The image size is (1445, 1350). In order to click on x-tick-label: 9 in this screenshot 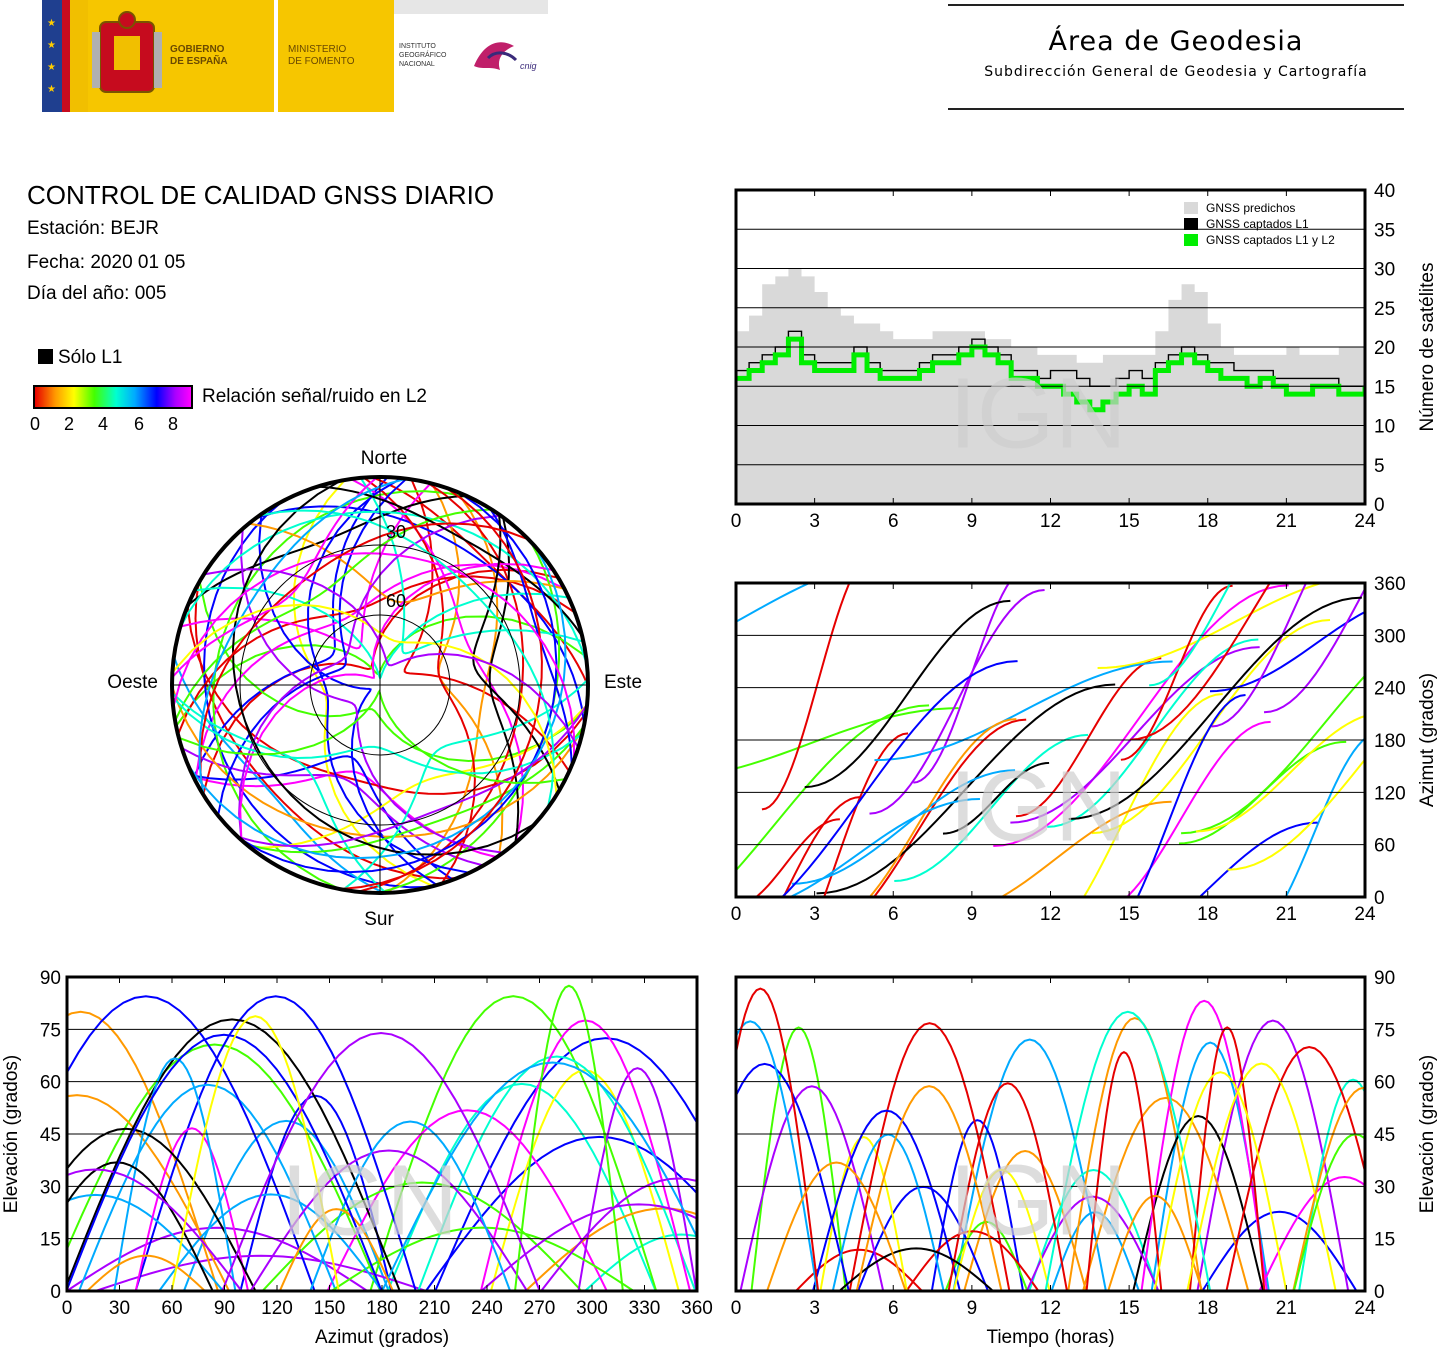, I will do `click(972, 914)`.